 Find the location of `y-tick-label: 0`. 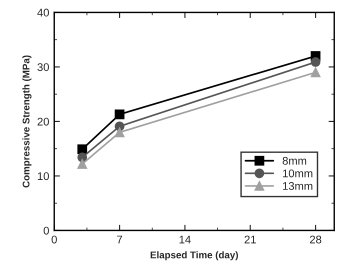

y-tick-label: 0 is located at coordinates (46, 230).